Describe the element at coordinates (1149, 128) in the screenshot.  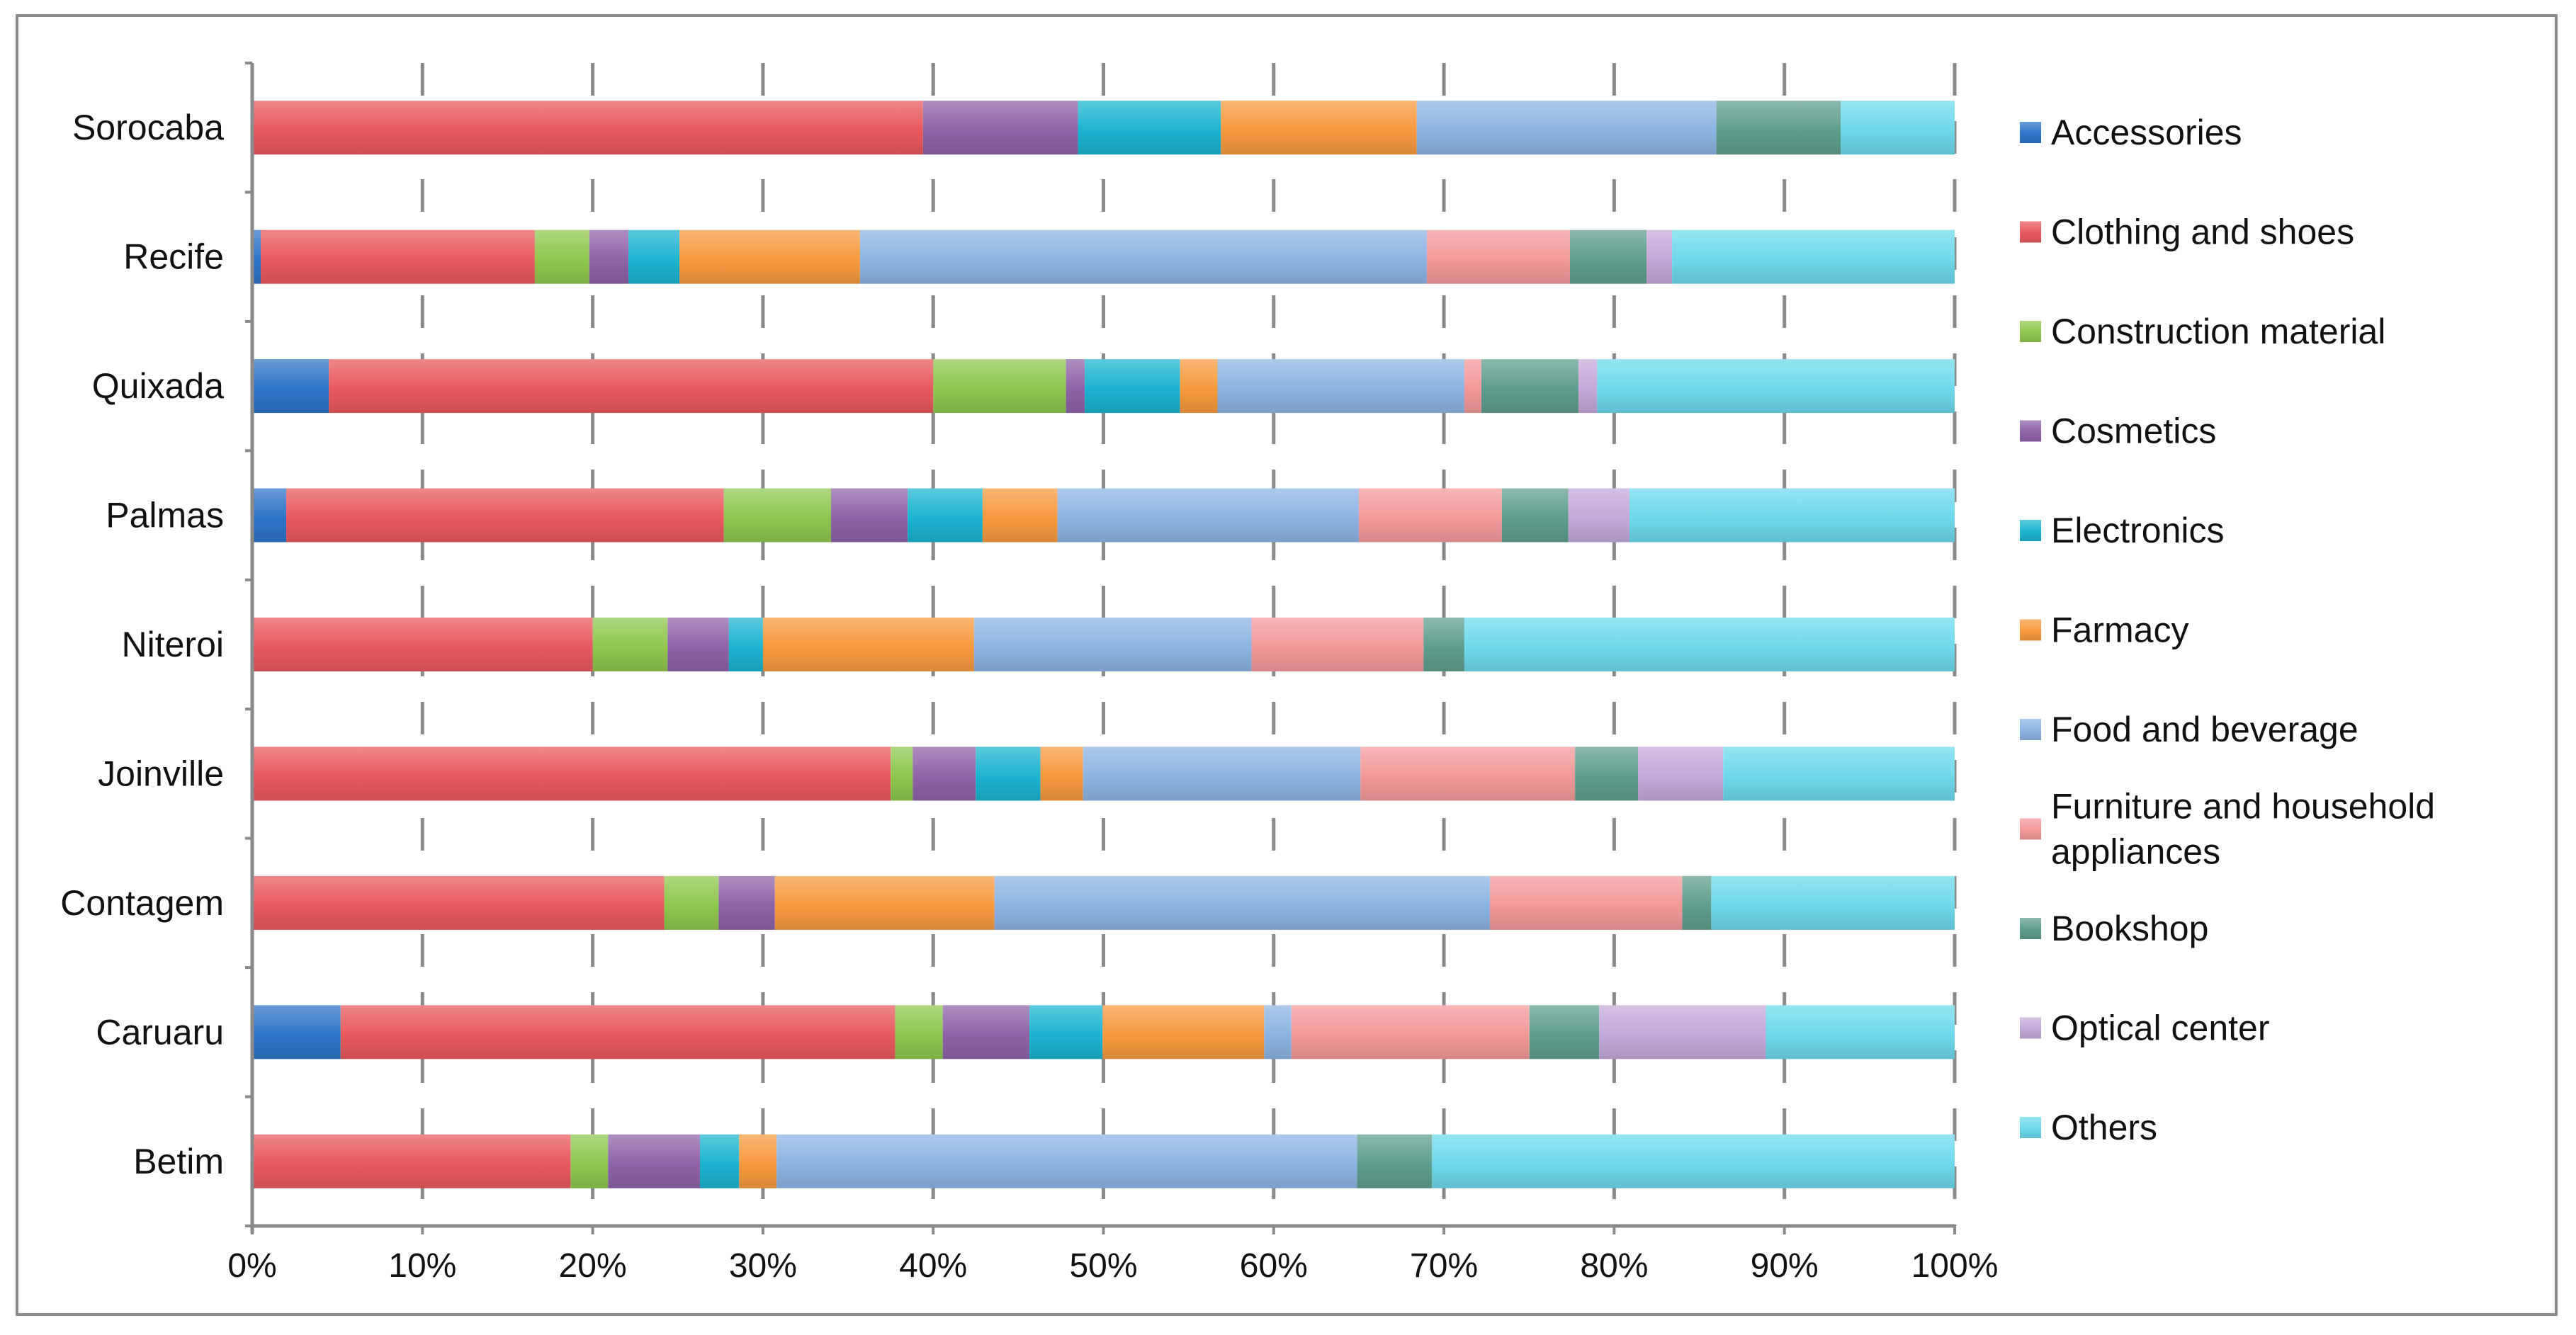
I see `bar-sorocaba-electronics` at that location.